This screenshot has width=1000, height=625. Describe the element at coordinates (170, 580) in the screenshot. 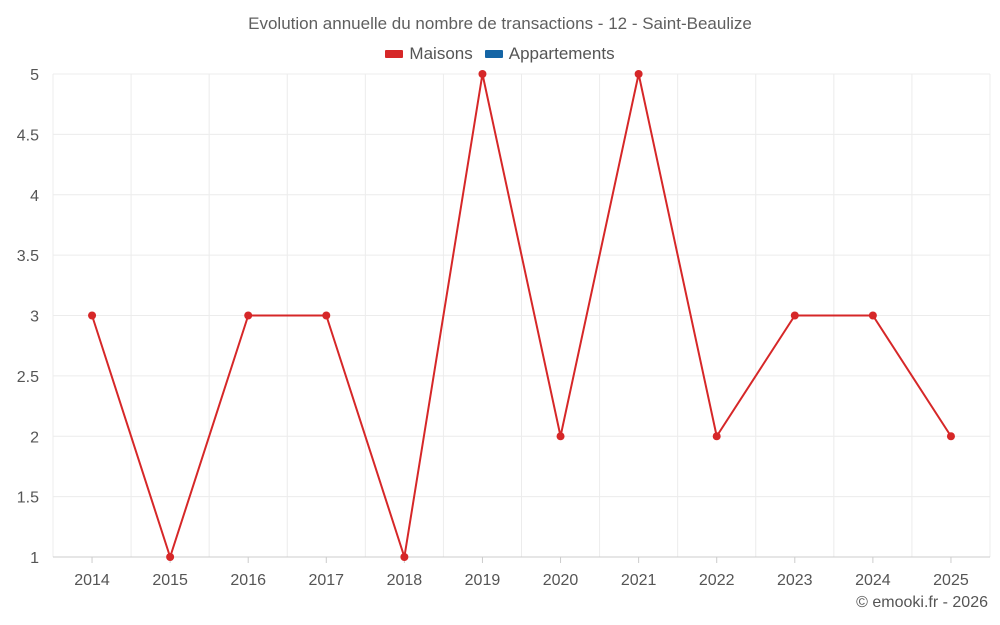

I see `x-tick-label: 2015` at that location.